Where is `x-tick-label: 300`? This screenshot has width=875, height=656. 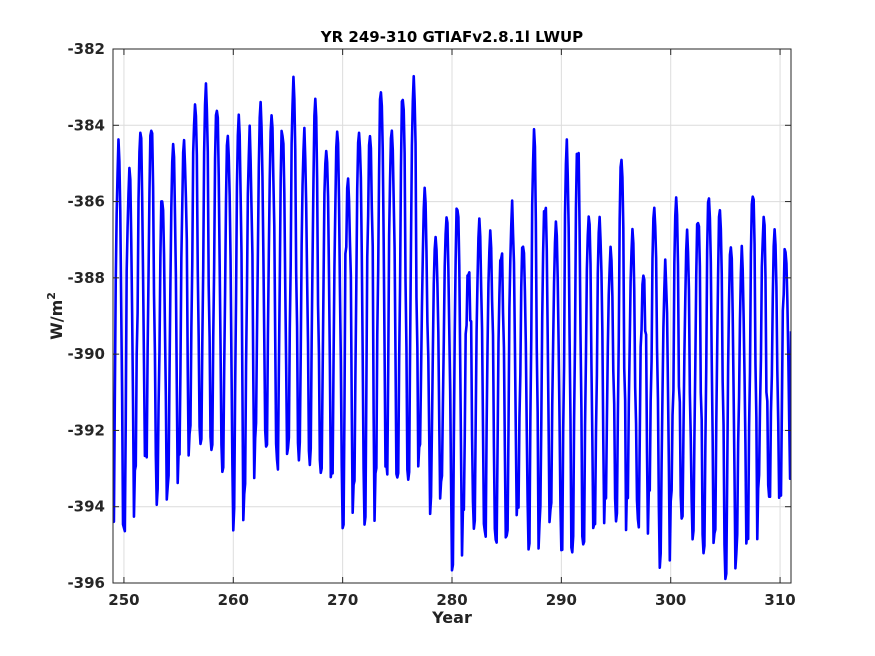 x-tick-label: 300 is located at coordinates (670, 600).